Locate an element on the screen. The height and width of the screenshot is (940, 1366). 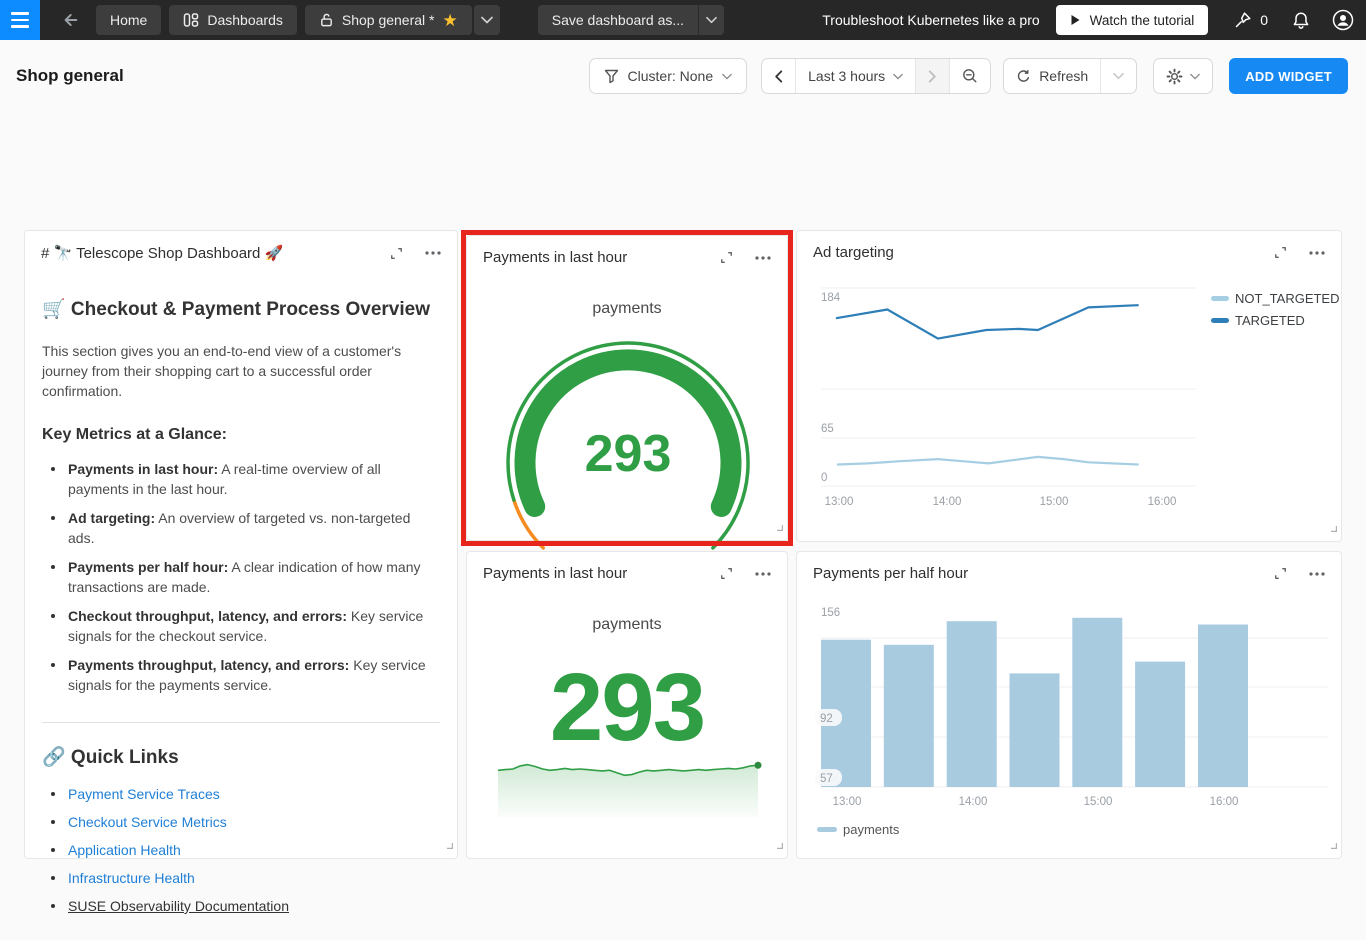
payments-sparkline-chart is located at coordinates (629, 789).